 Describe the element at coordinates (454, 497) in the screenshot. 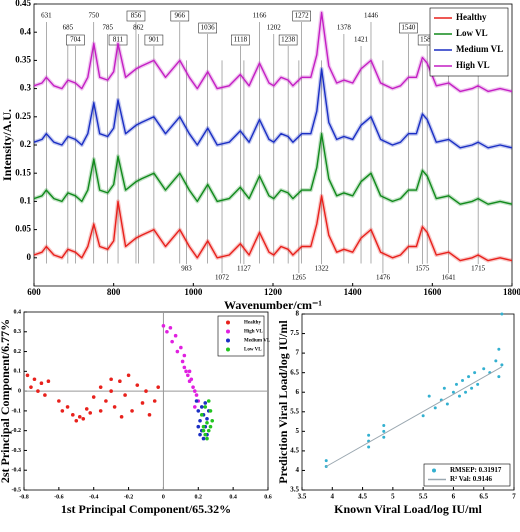

I see `x-tick-label: 6` at that location.